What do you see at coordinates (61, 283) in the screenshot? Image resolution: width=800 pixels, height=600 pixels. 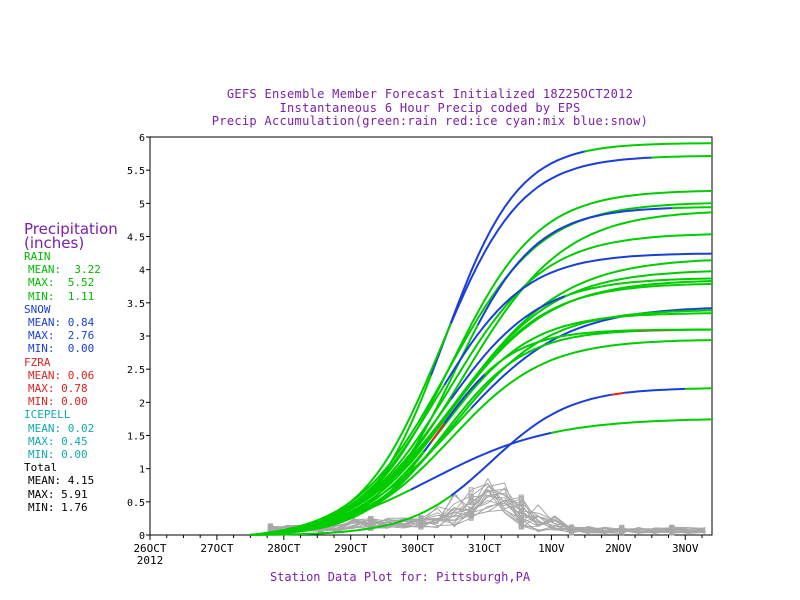 I see `rain-max: MAX: 5.52` at bounding box center [61, 283].